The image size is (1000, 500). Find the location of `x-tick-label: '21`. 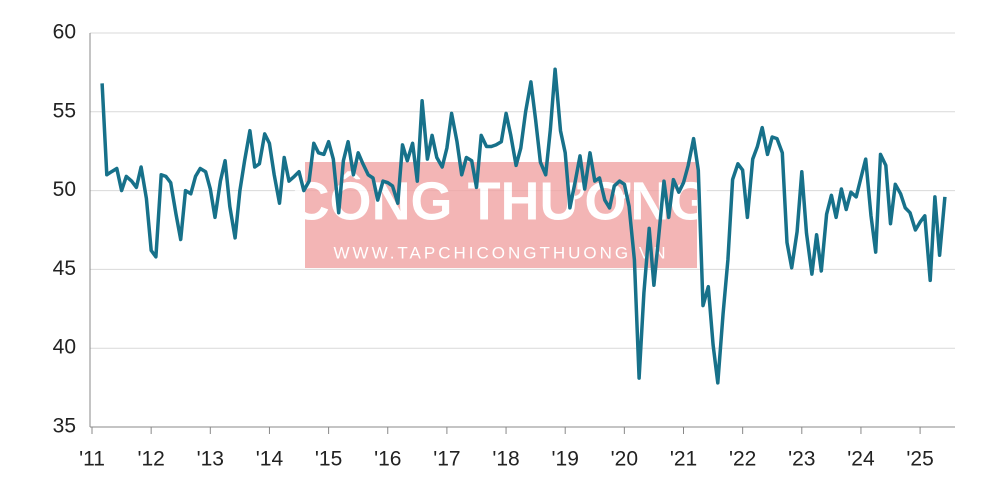

x-tick-label: '21 is located at coordinates (683, 459).